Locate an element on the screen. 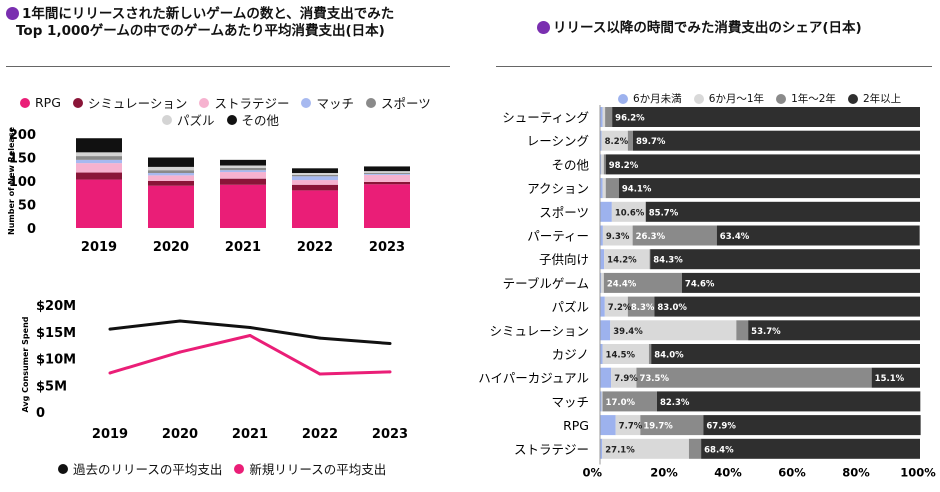 The image size is (940, 492). data-label: 14.2% is located at coordinates (622, 261).